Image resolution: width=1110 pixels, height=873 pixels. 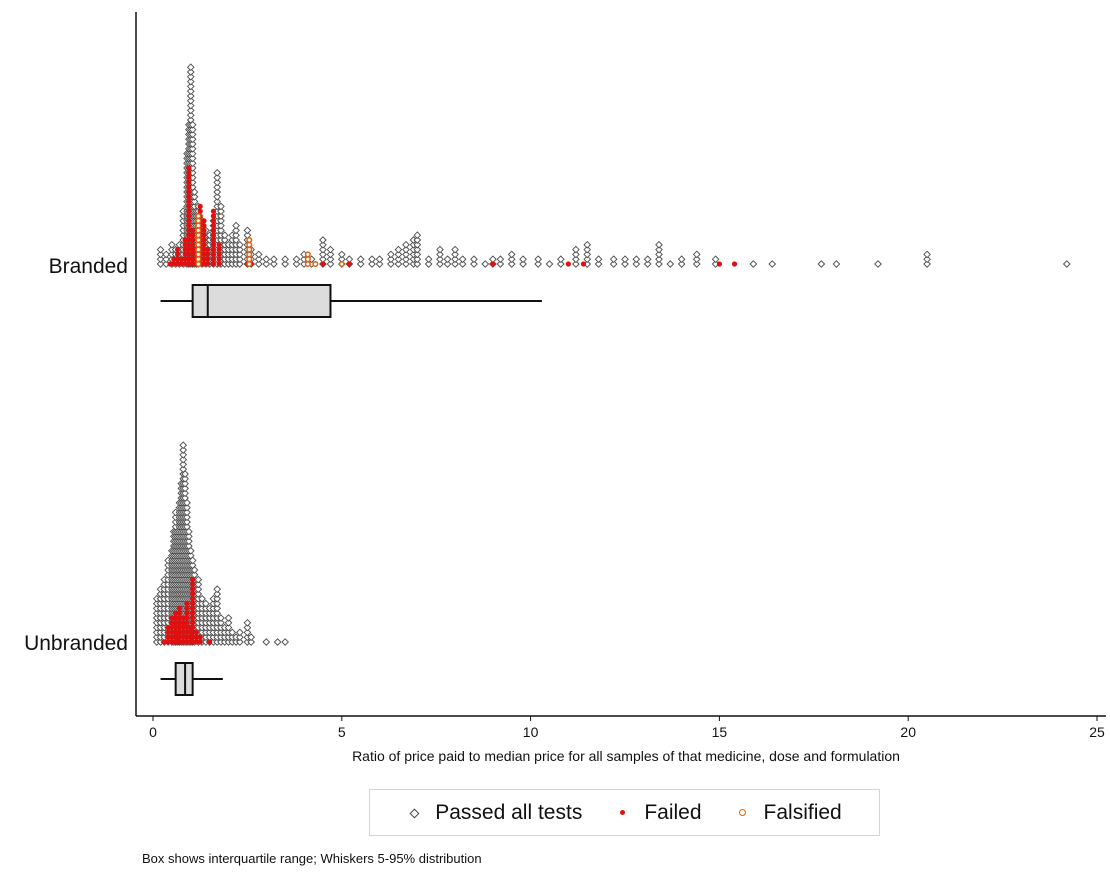 I want to click on category-label-unbranded: Unbranded, so click(x=76, y=643).